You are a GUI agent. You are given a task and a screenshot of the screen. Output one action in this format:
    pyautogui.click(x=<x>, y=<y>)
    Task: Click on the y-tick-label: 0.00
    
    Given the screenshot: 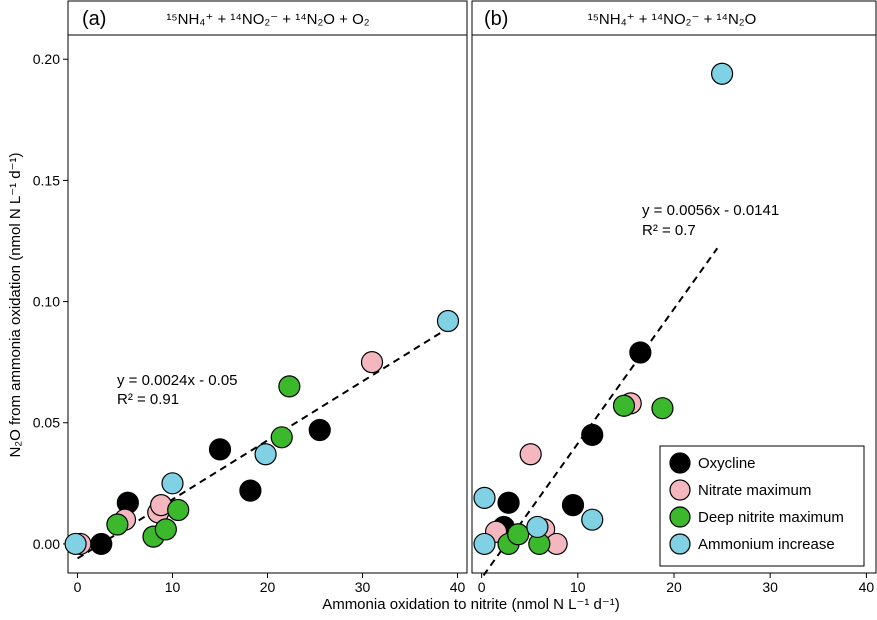 What is the action you would take?
    pyautogui.click(x=46, y=544)
    